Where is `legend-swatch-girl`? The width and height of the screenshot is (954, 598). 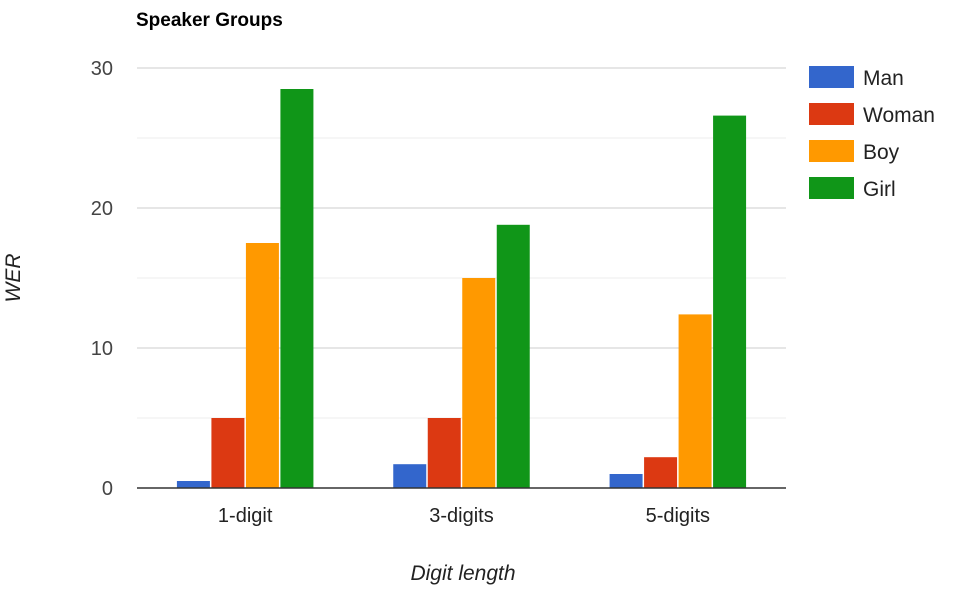 legend-swatch-girl is located at coordinates (831, 188).